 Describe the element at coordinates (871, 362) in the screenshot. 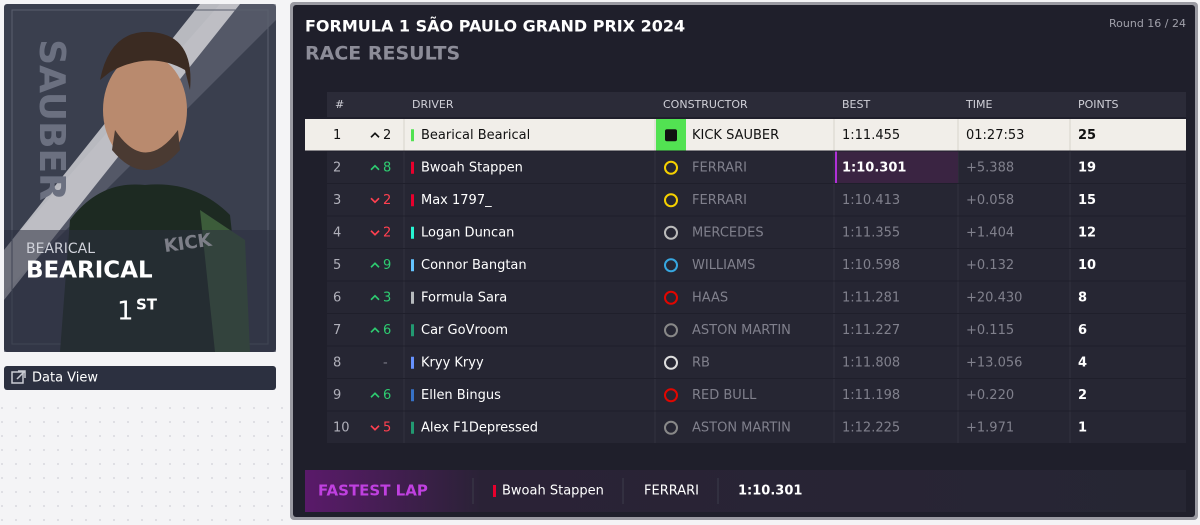

I see `best-lap: 1:11.808` at that location.